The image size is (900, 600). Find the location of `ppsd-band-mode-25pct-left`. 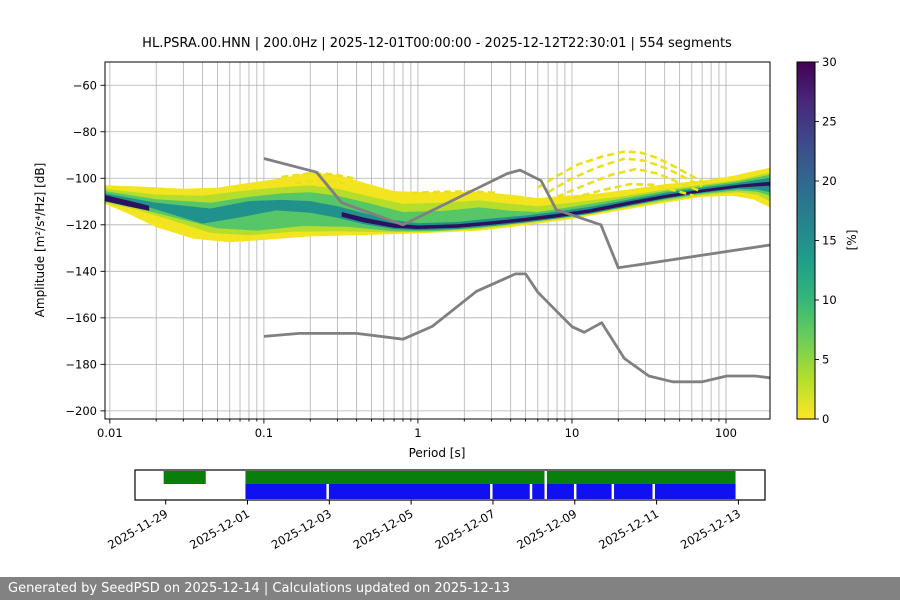

ppsd-band-mode-25pct-left is located at coordinates (127, 203).